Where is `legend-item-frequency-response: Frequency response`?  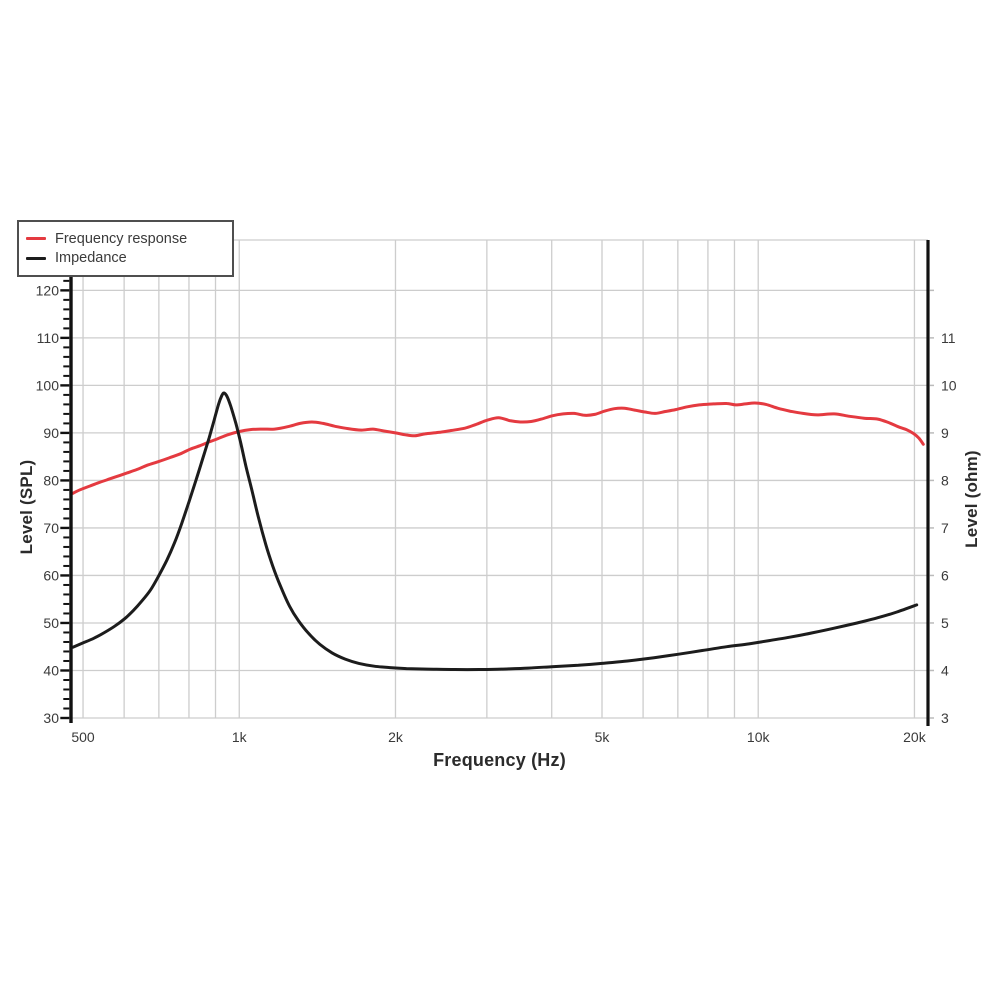
legend-item-frequency-response: Frequency response is located at coordinates (129, 238).